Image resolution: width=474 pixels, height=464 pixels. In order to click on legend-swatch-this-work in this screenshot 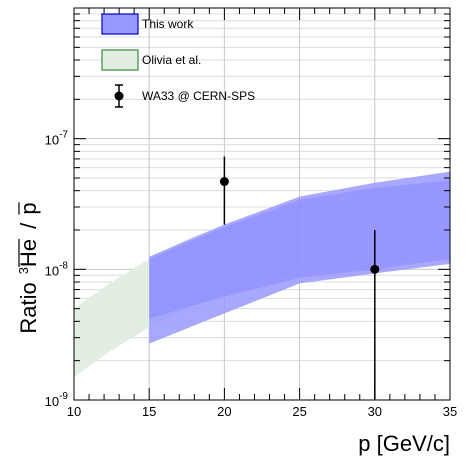, I will do `click(120, 24)`.